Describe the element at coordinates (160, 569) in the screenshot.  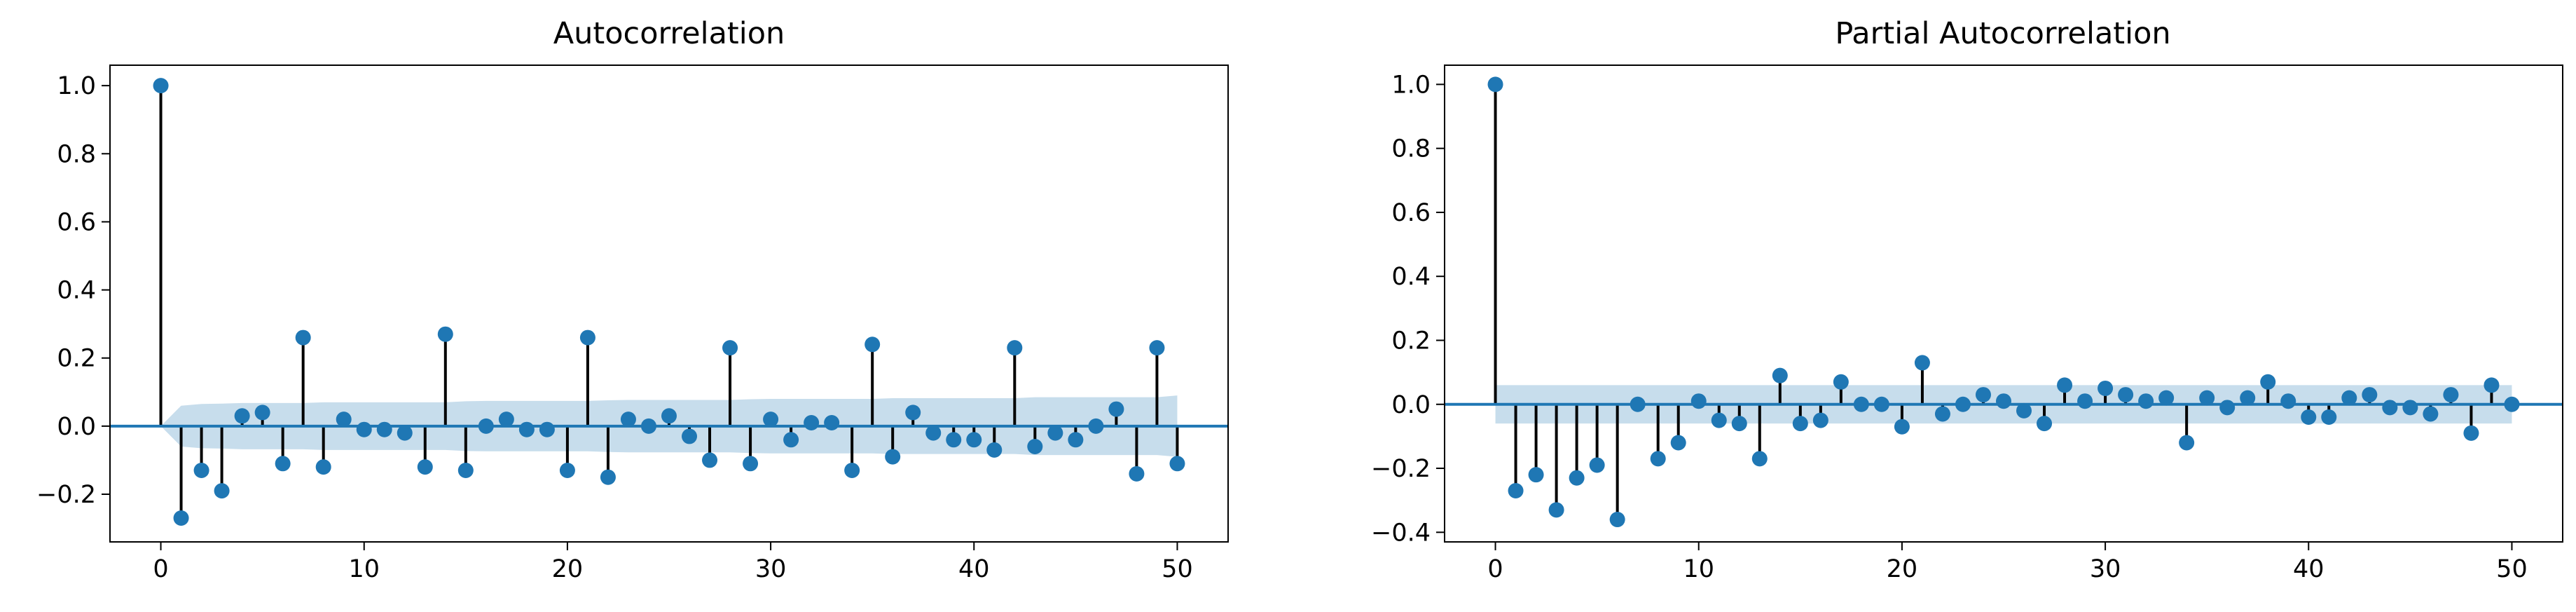
I see `acf-xtick-label: 0` at that location.